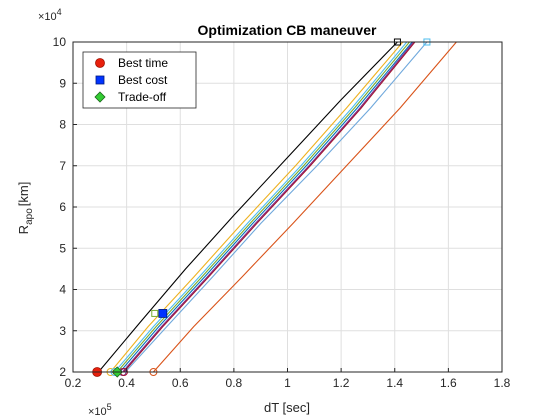 This screenshot has height=420, width=560. I want to click on x-tick-label: 0.2, so click(73, 383).